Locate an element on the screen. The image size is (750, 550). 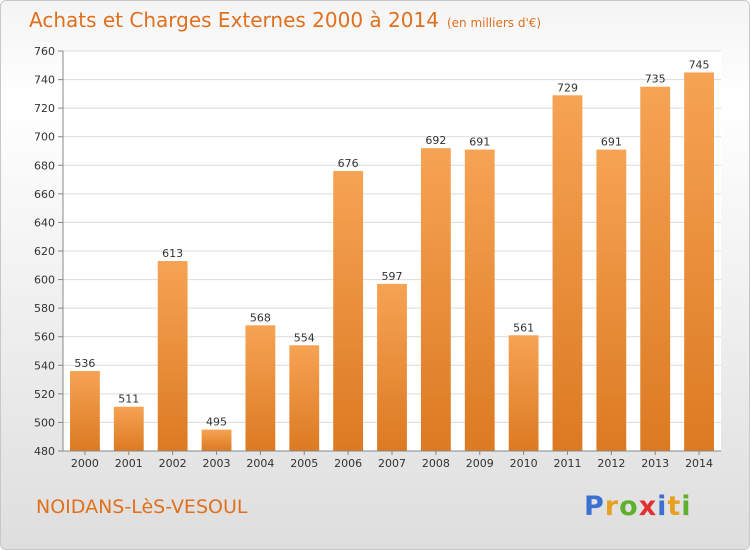
y-tick-label: 700 is located at coordinates (44, 137).